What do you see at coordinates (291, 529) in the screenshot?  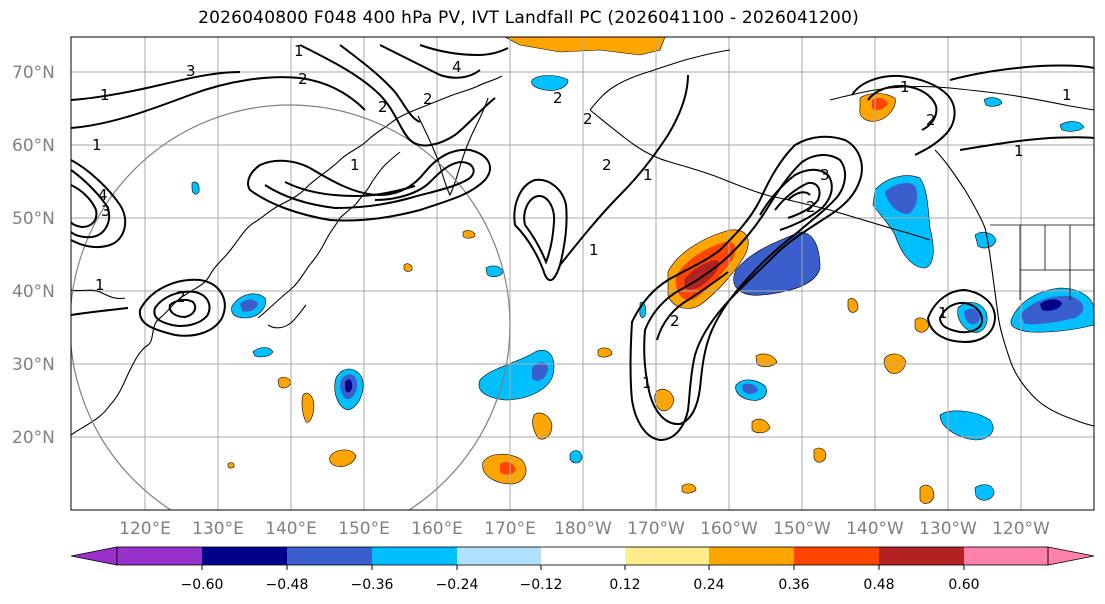 I see `lon-label: 140°E` at bounding box center [291, 529].